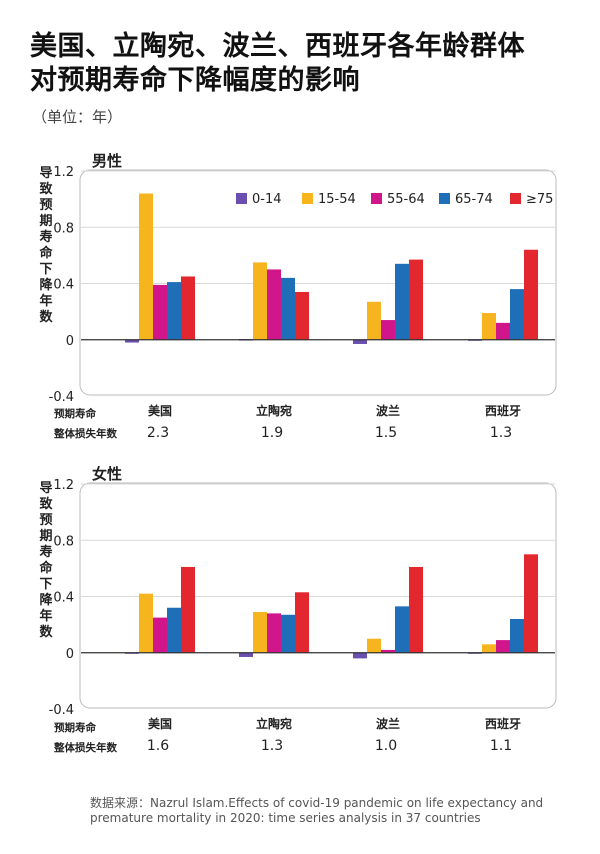 The image size is (600, 854). Describe the element at coordinates (474, 199) in the screenshot. I see `legend-label: 65-74` at that location.